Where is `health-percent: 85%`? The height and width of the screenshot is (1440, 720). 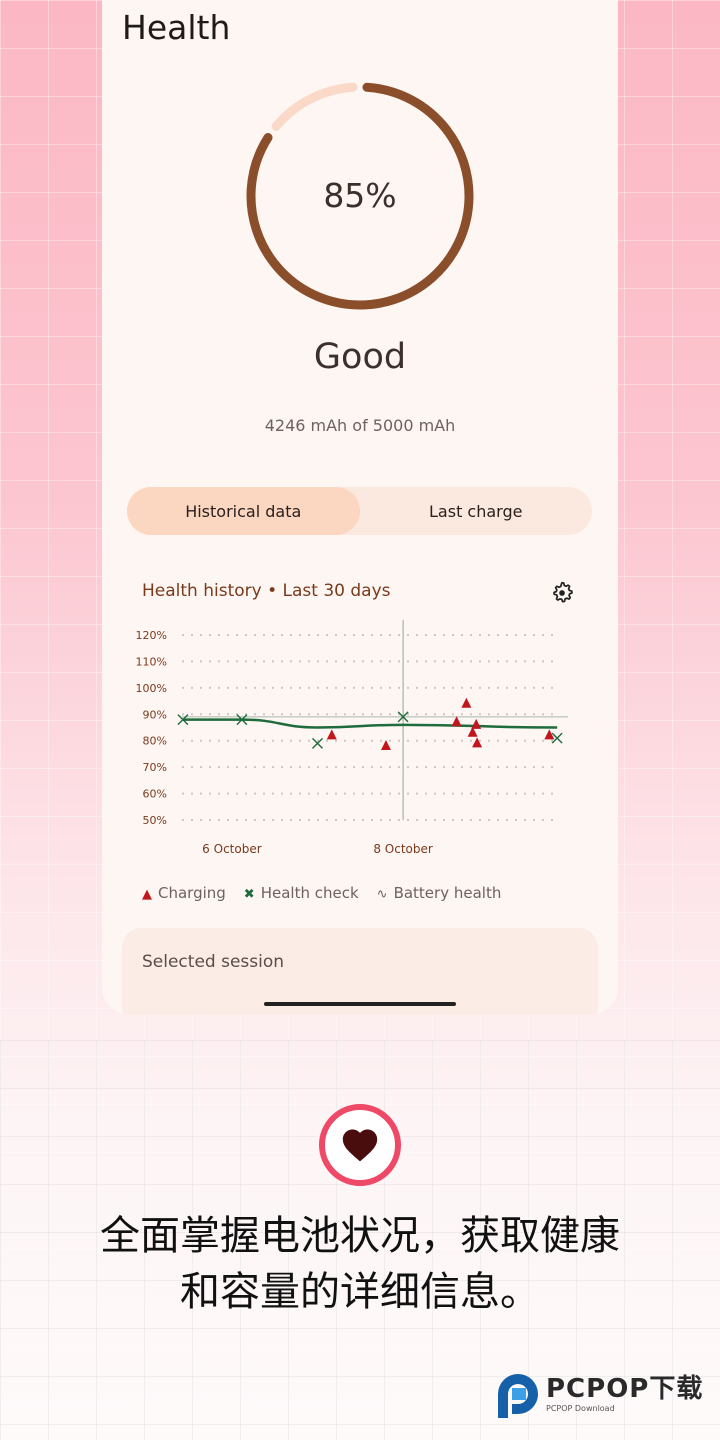 health-percent: 85% is located at coordinates (360, 195).